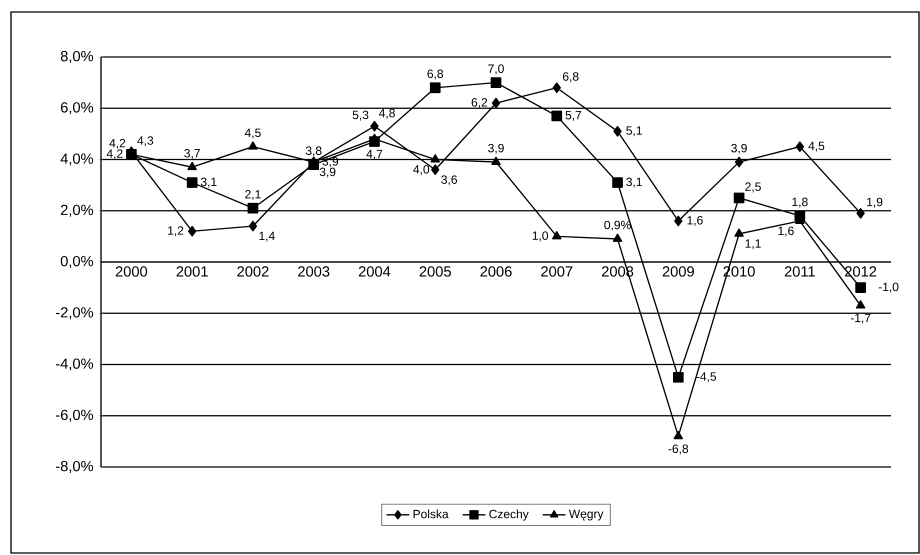  I want to click on data-label: 5,7, so click(574, 116).